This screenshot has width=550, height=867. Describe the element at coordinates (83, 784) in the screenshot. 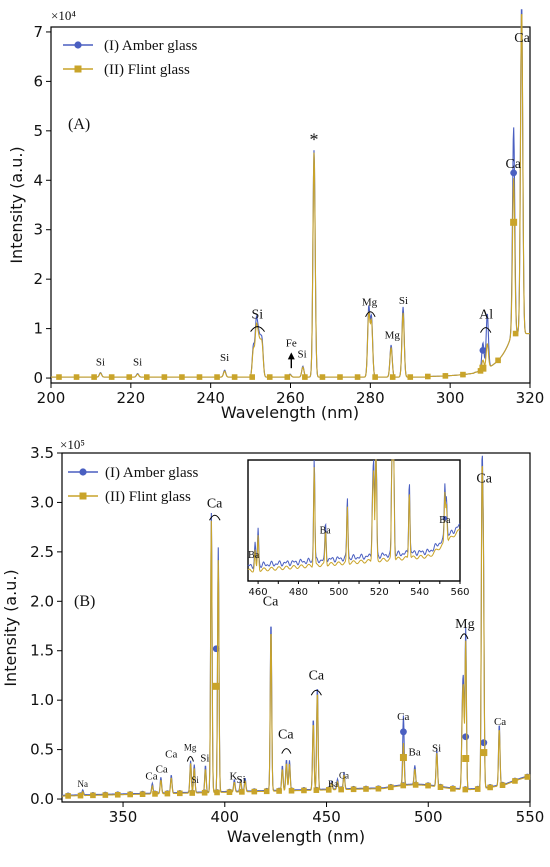

I see `peak-label: Na` at that location.